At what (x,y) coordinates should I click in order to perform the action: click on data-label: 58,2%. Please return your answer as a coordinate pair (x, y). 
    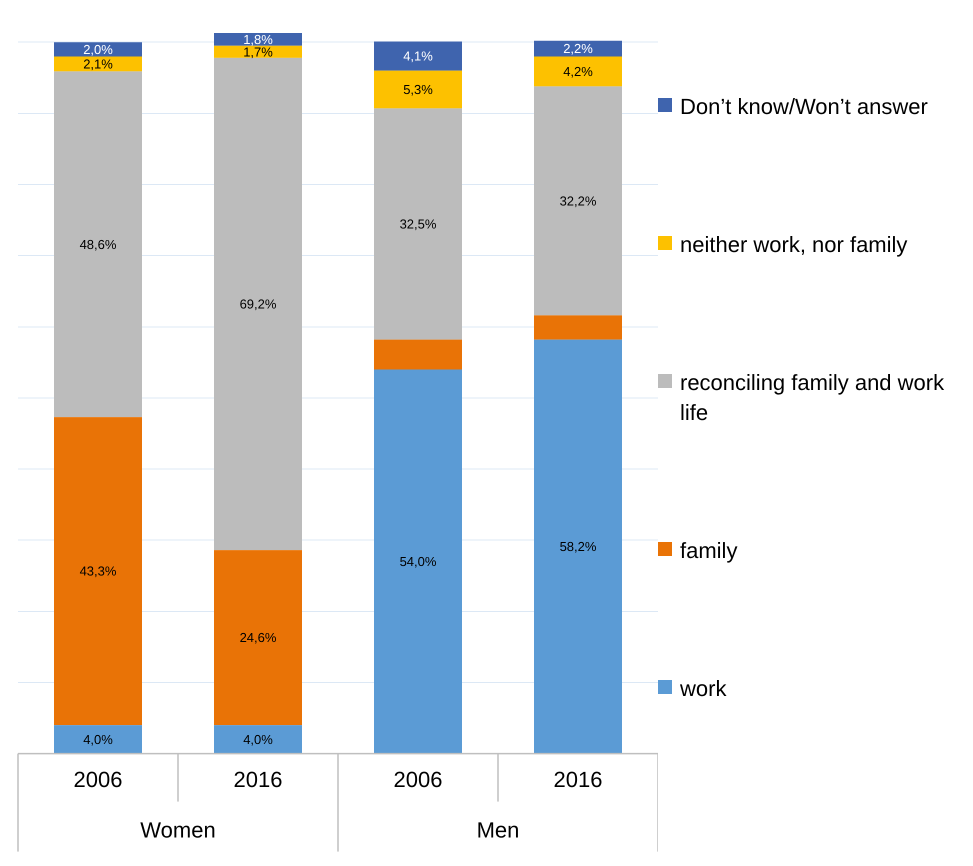
    Looking at the image, I should click on (578, 546).